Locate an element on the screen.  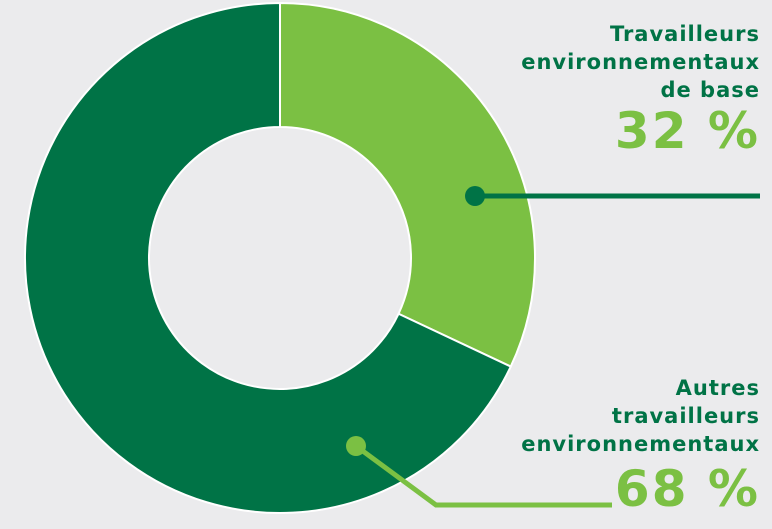
leader-other-workers-line is located at coordinates (483, 475).